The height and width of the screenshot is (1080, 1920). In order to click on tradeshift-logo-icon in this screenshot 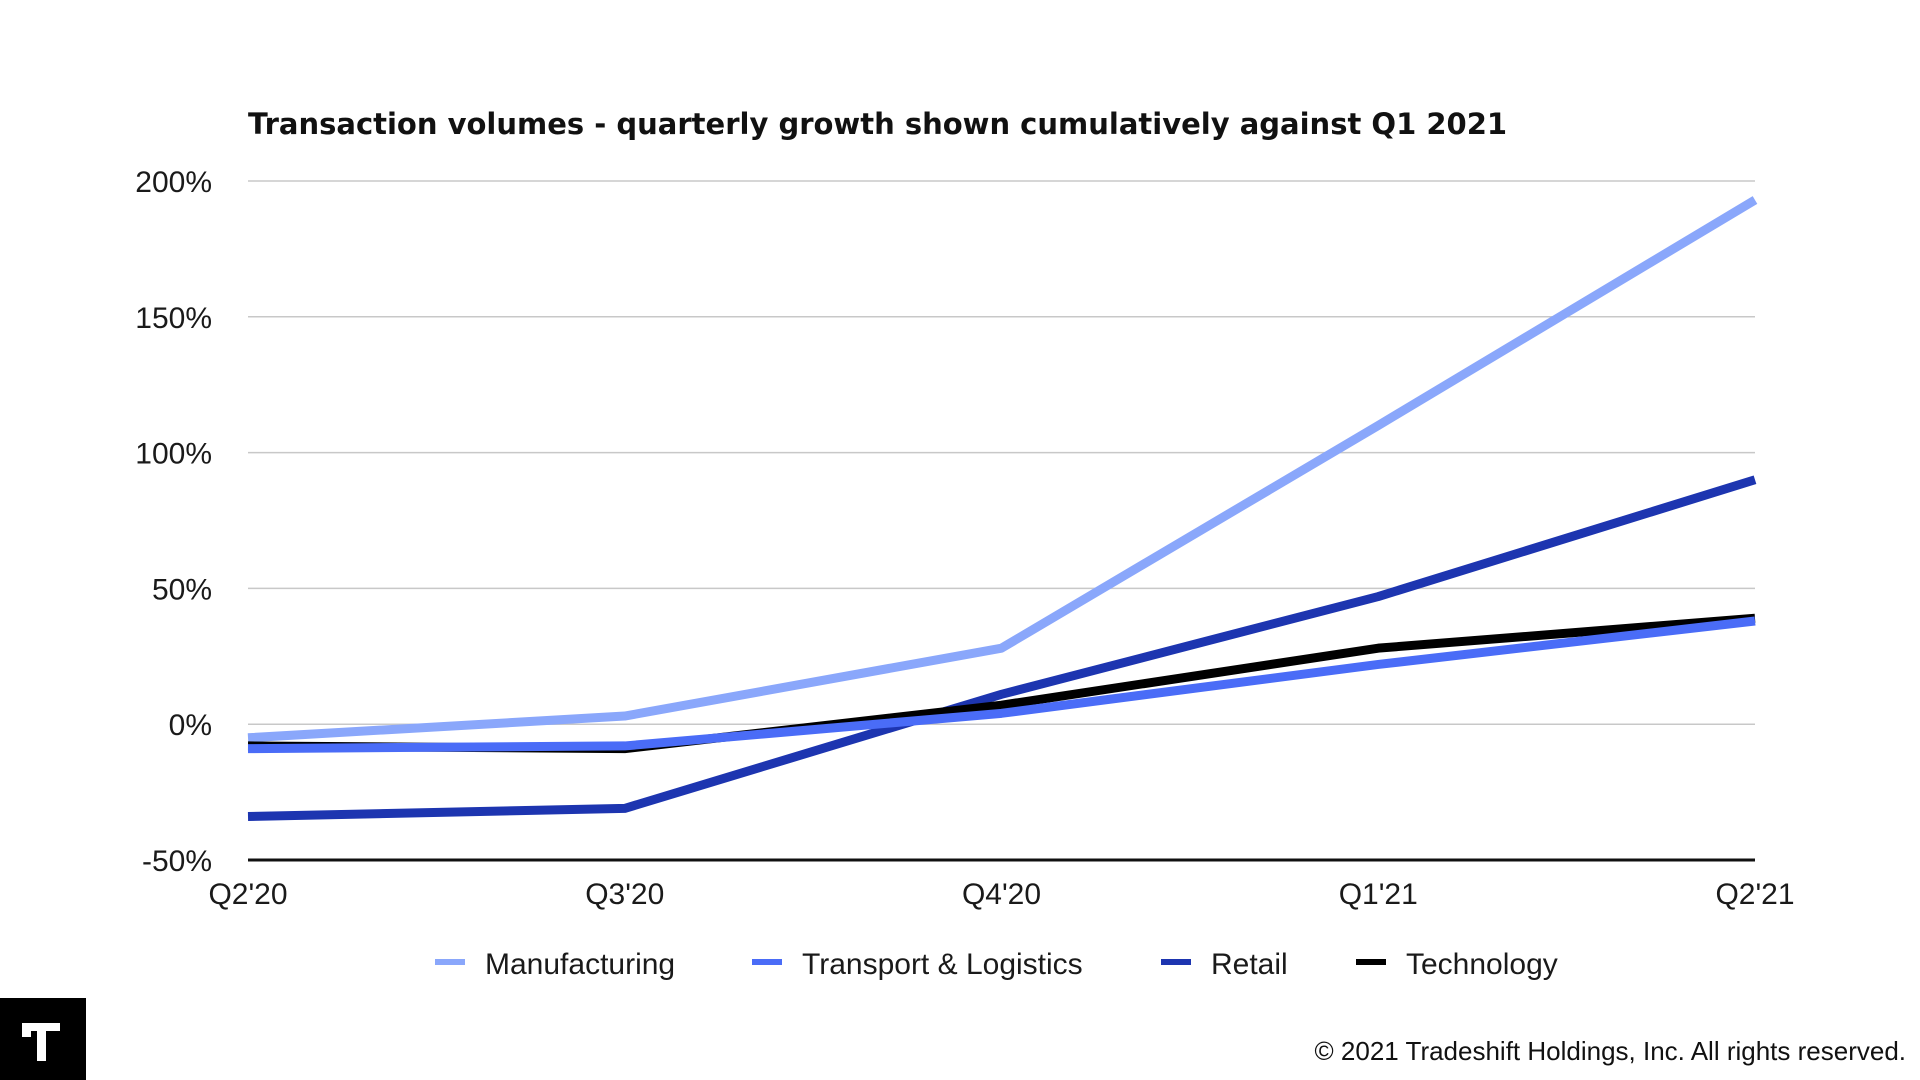, I will do `click(43, 1039)`.